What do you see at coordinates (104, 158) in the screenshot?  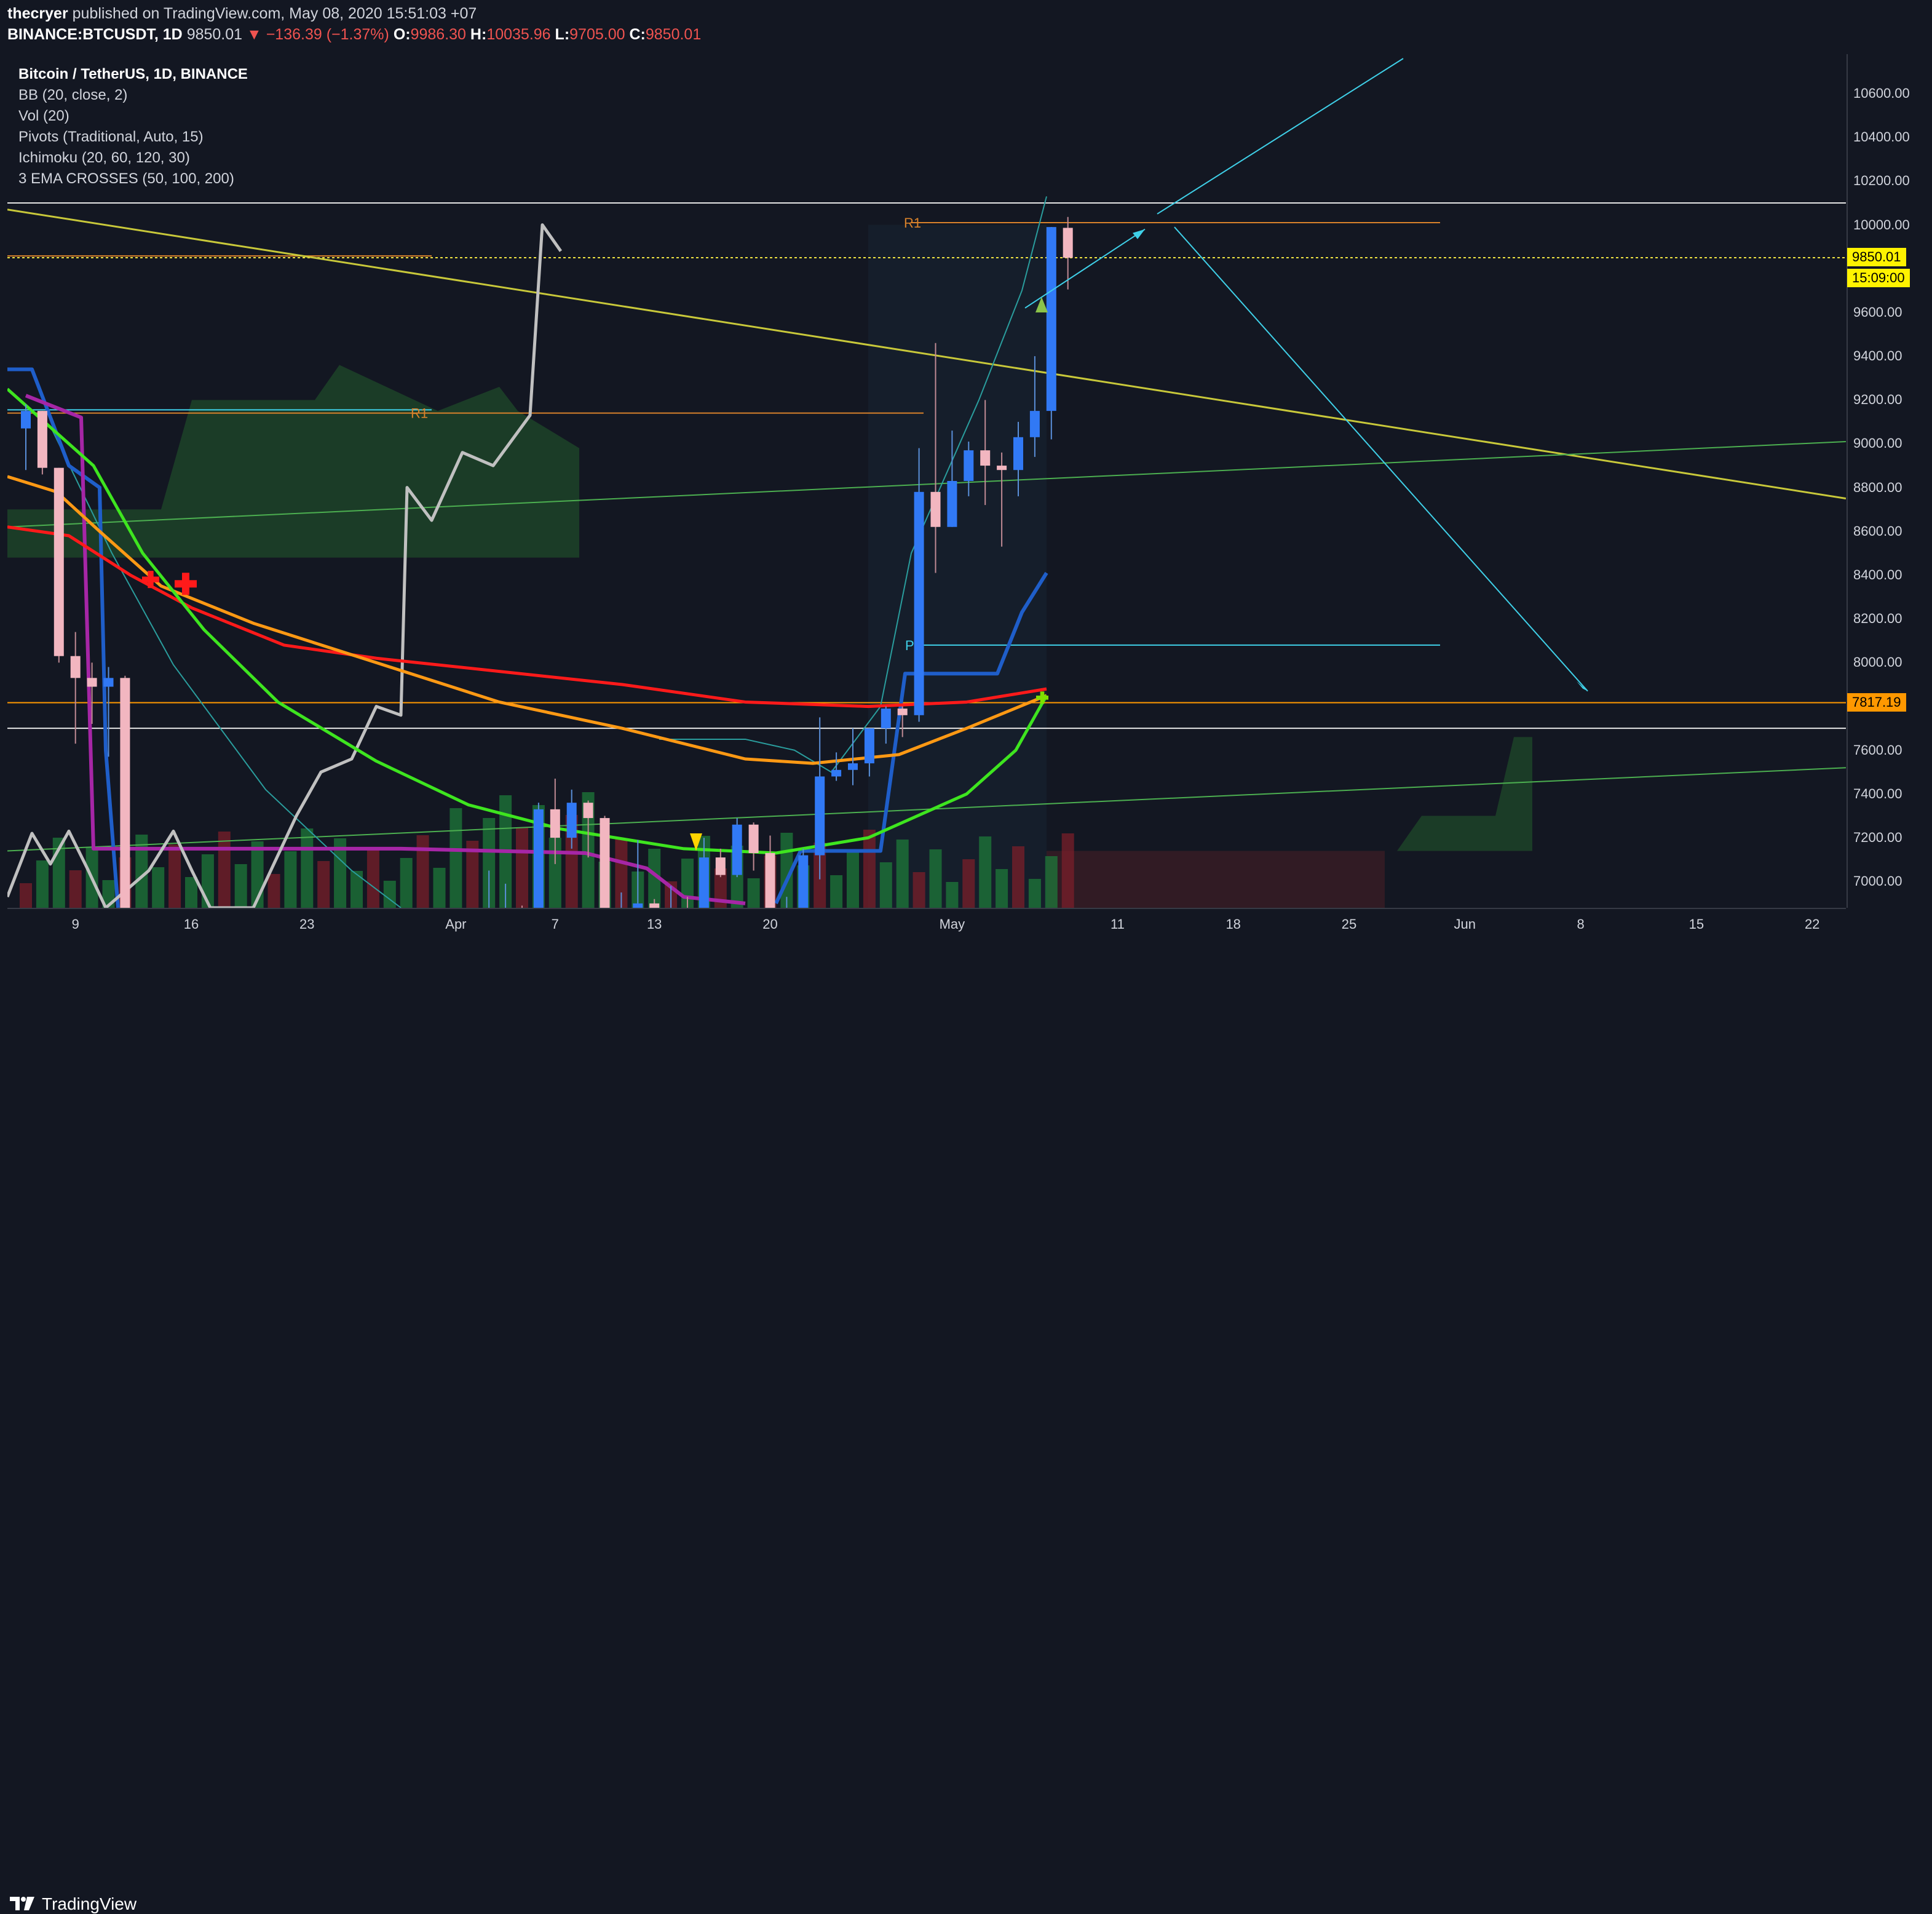 I see `legend-ichimoku: Ichimoku (20, 60, 120, 30)` at bounding box center [104, 158].